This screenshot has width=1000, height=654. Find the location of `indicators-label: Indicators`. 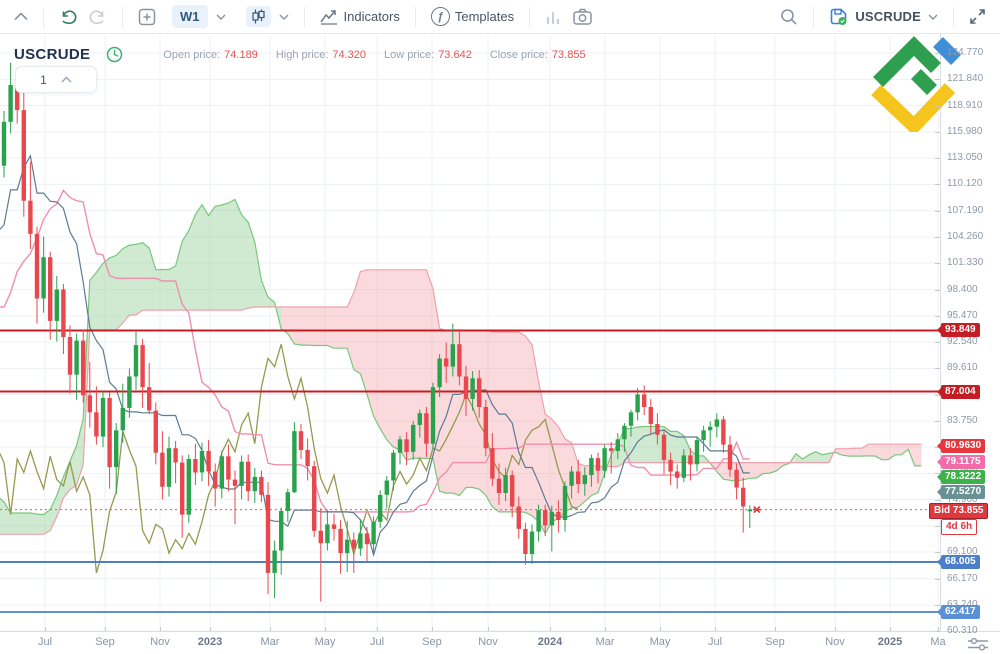

indicators-label: Indicators is located at coordinates (371, 16).